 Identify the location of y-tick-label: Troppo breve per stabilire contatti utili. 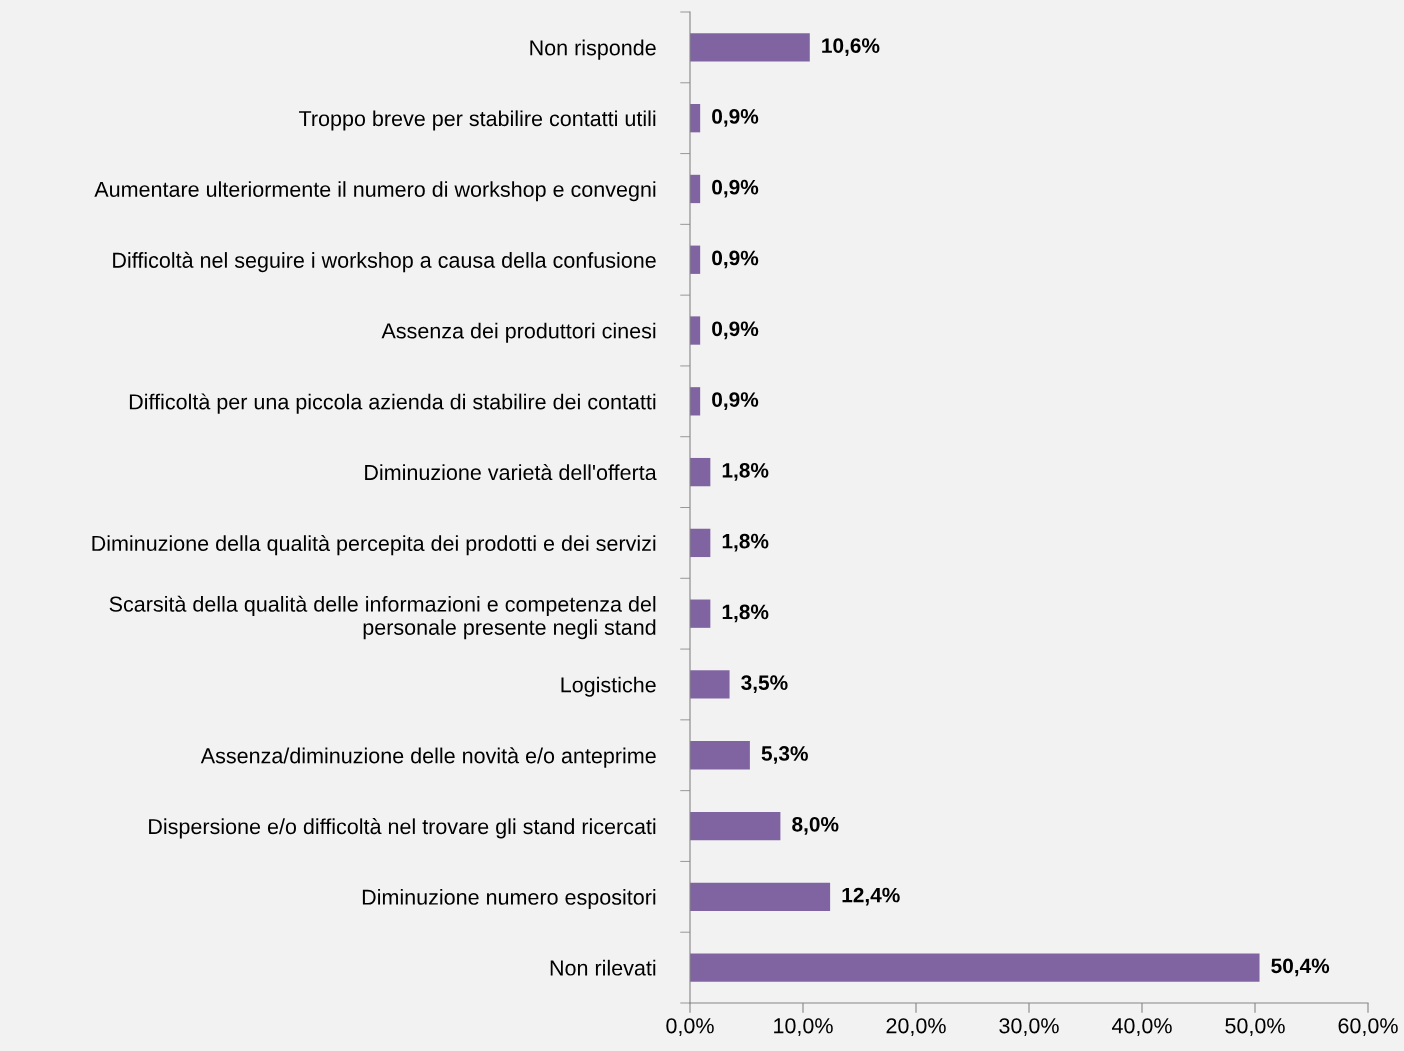
(477, 120).